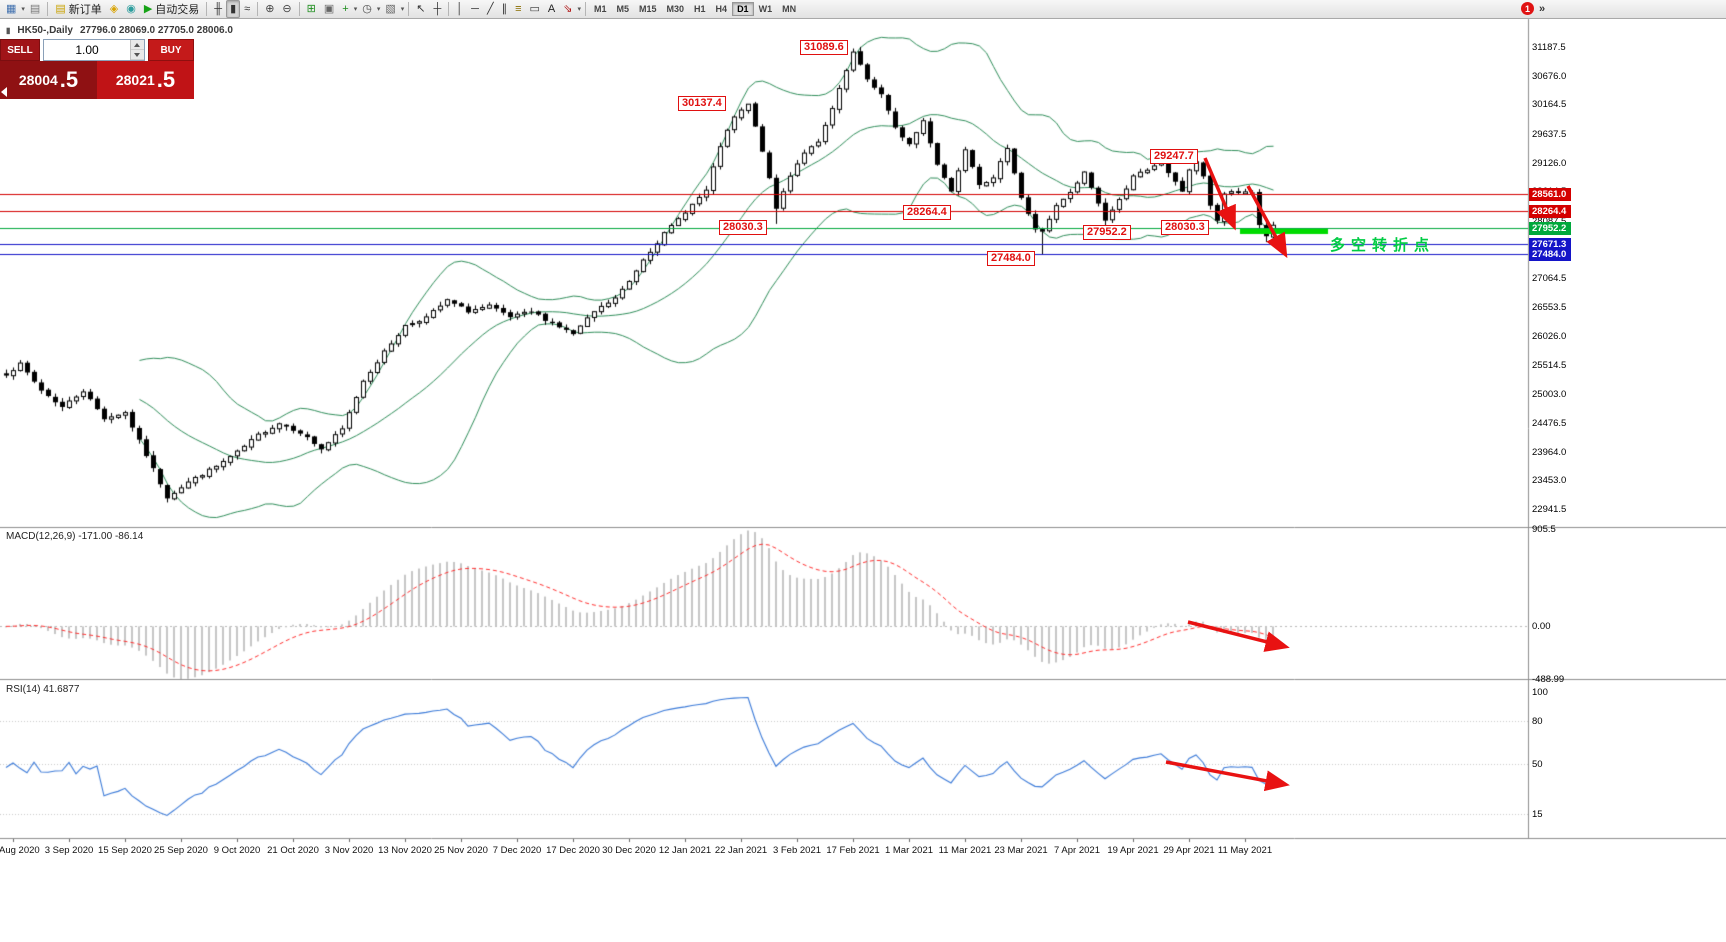 Image resolution: width=1726 pixels, height=942 pixels. I want to click on zoom-in-icon: ⊕, so click(270, 8).